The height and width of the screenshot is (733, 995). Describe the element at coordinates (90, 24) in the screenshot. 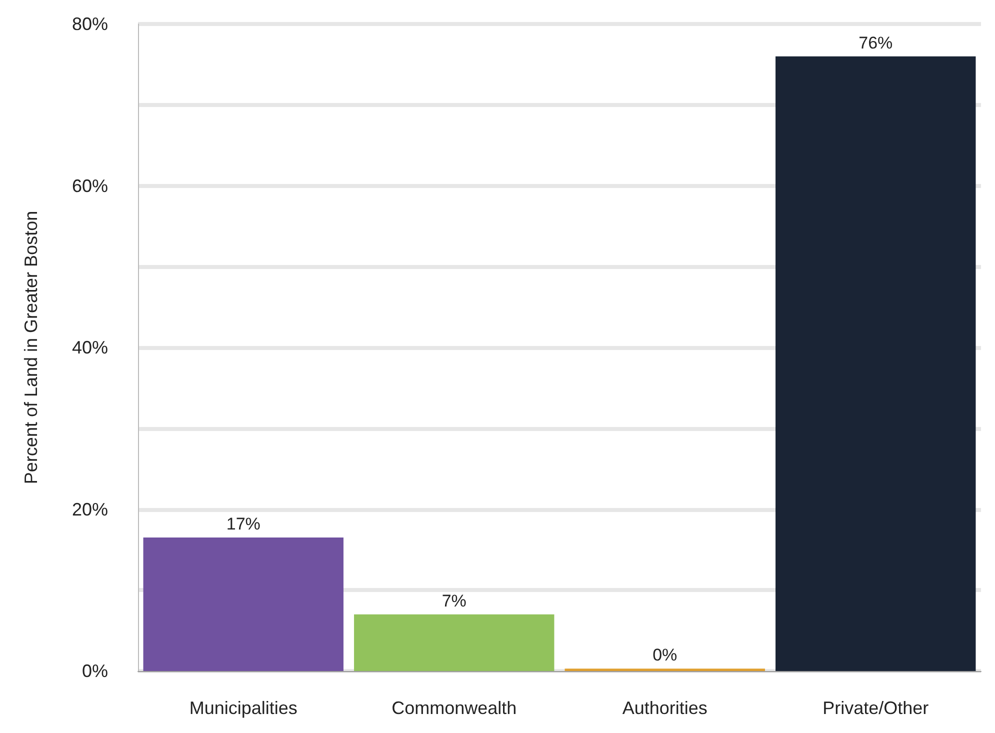

I see `y-tick-label: 80%` at that location.